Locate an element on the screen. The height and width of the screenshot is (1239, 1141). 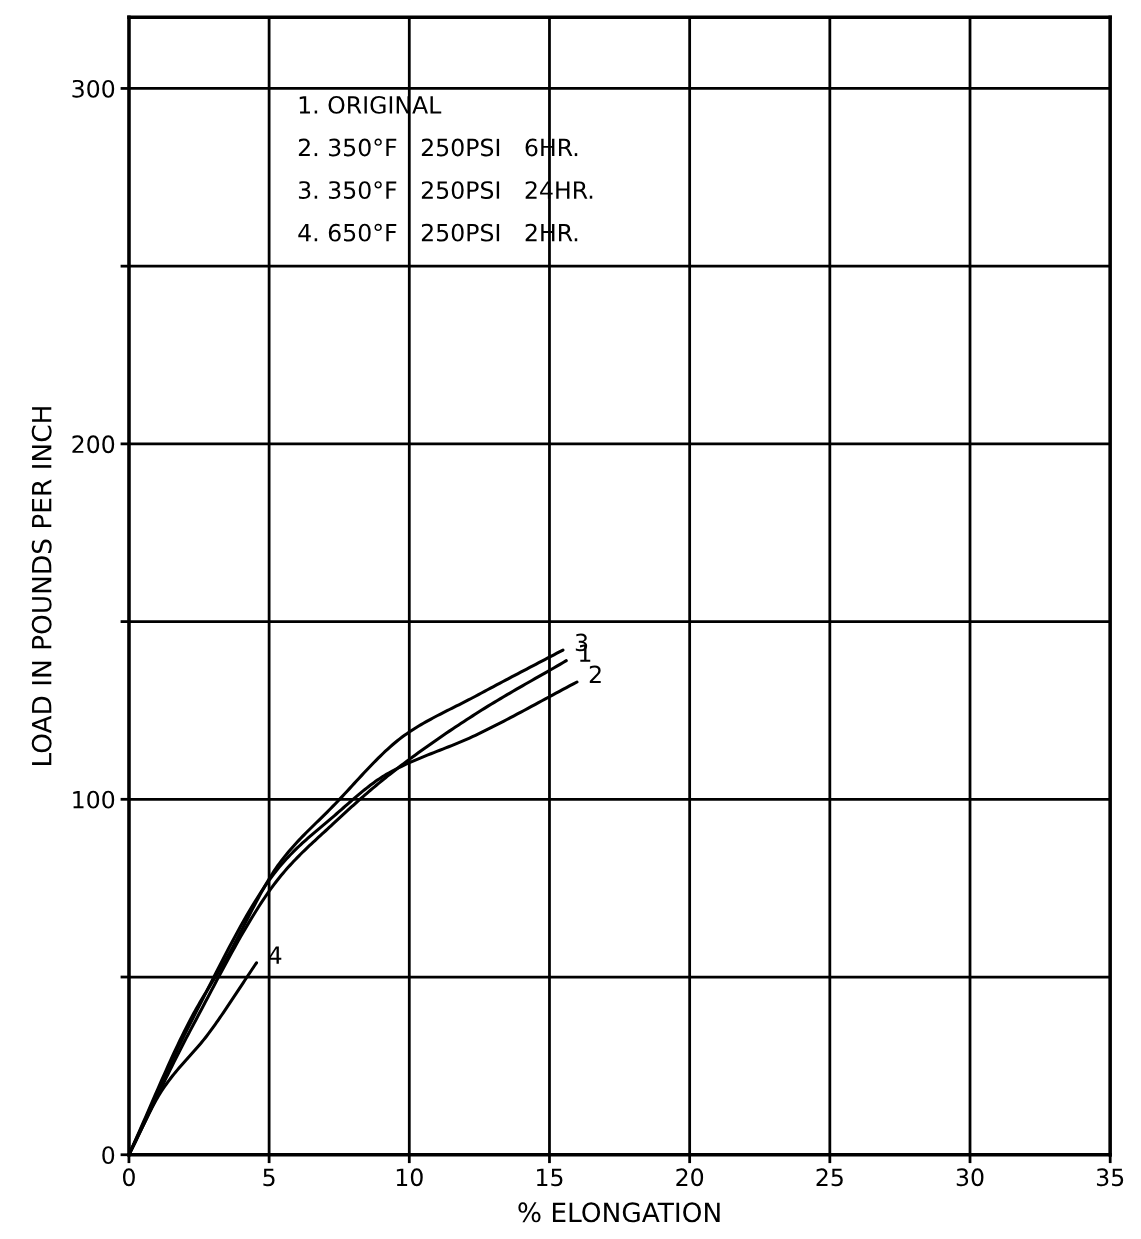
y-tick-label: 100 is located at coordinates (94, 799).